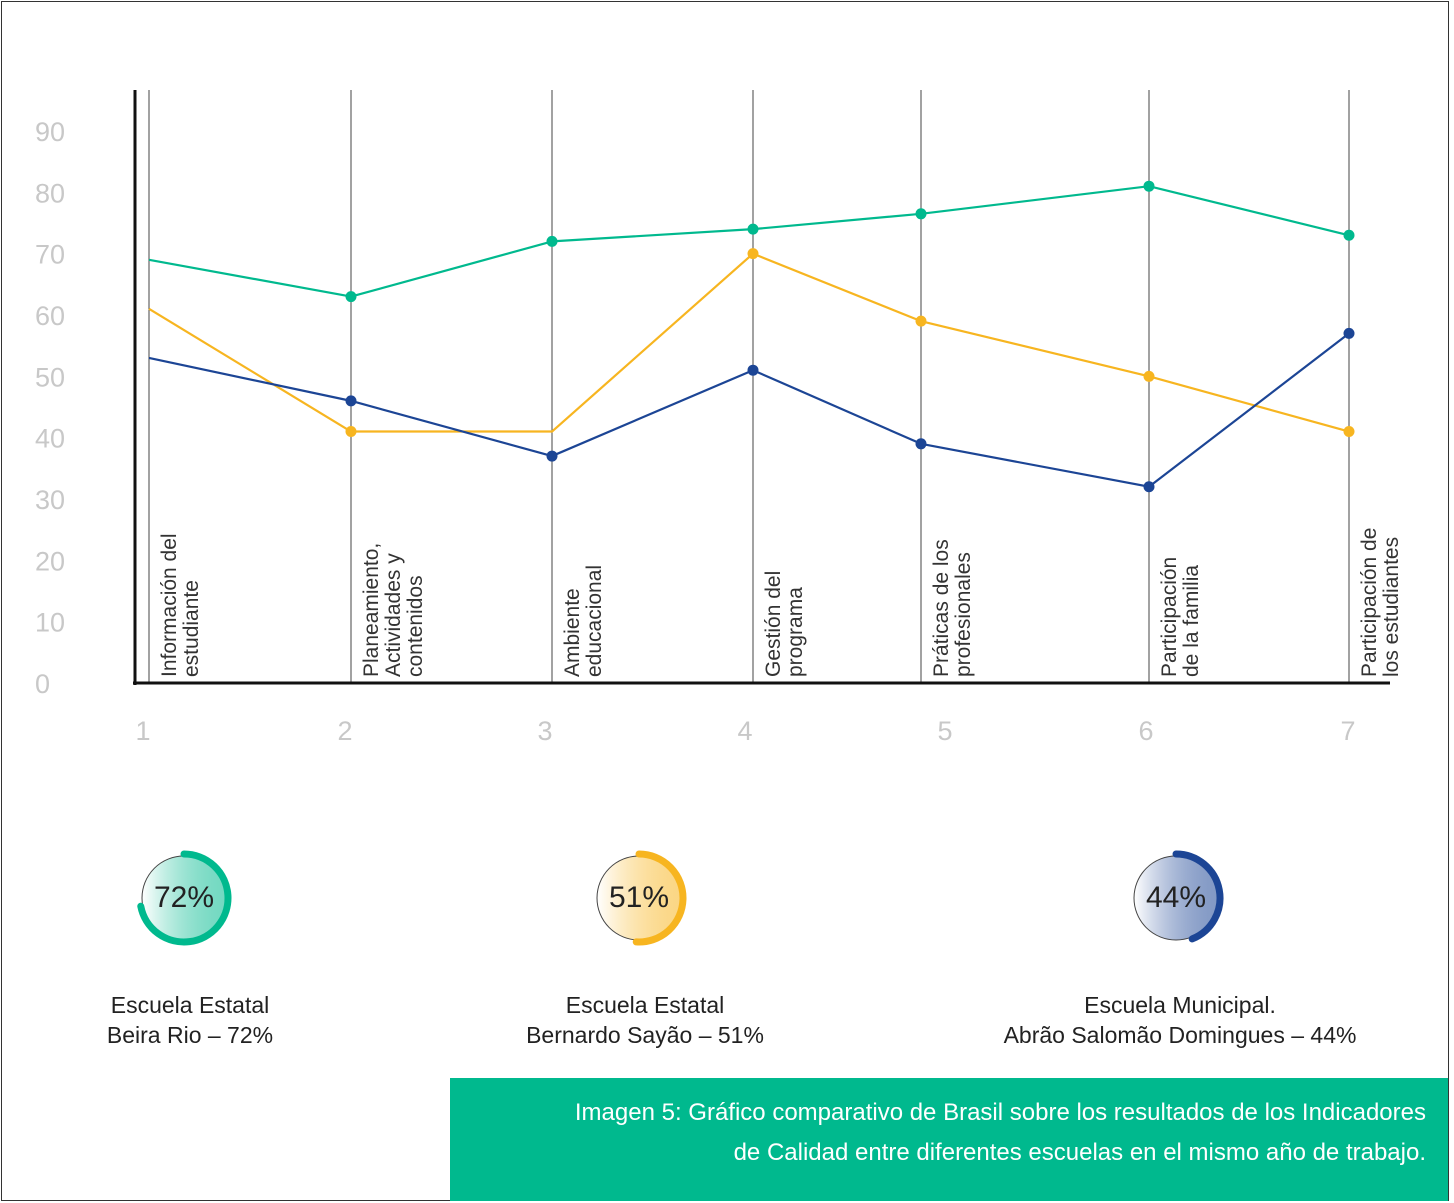 Image resolution: width=1454 pixels, height=1203 pixels. I want to click on category-label-4: Gestión delprograma, so click(784, 624).